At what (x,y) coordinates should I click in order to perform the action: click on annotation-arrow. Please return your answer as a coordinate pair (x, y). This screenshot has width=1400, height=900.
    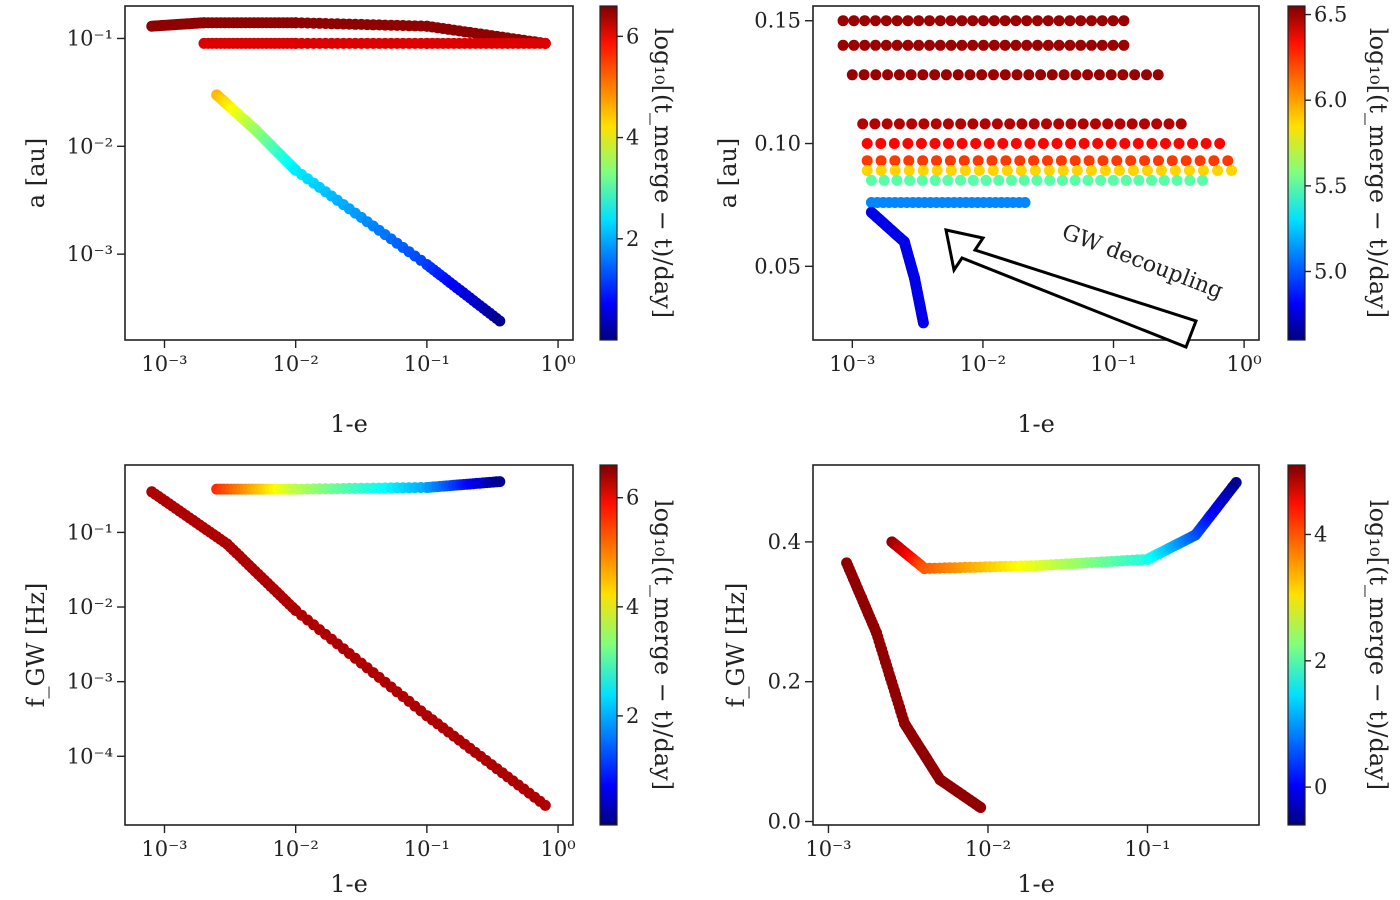
    Looking at the image, I should click on (1071, 288).